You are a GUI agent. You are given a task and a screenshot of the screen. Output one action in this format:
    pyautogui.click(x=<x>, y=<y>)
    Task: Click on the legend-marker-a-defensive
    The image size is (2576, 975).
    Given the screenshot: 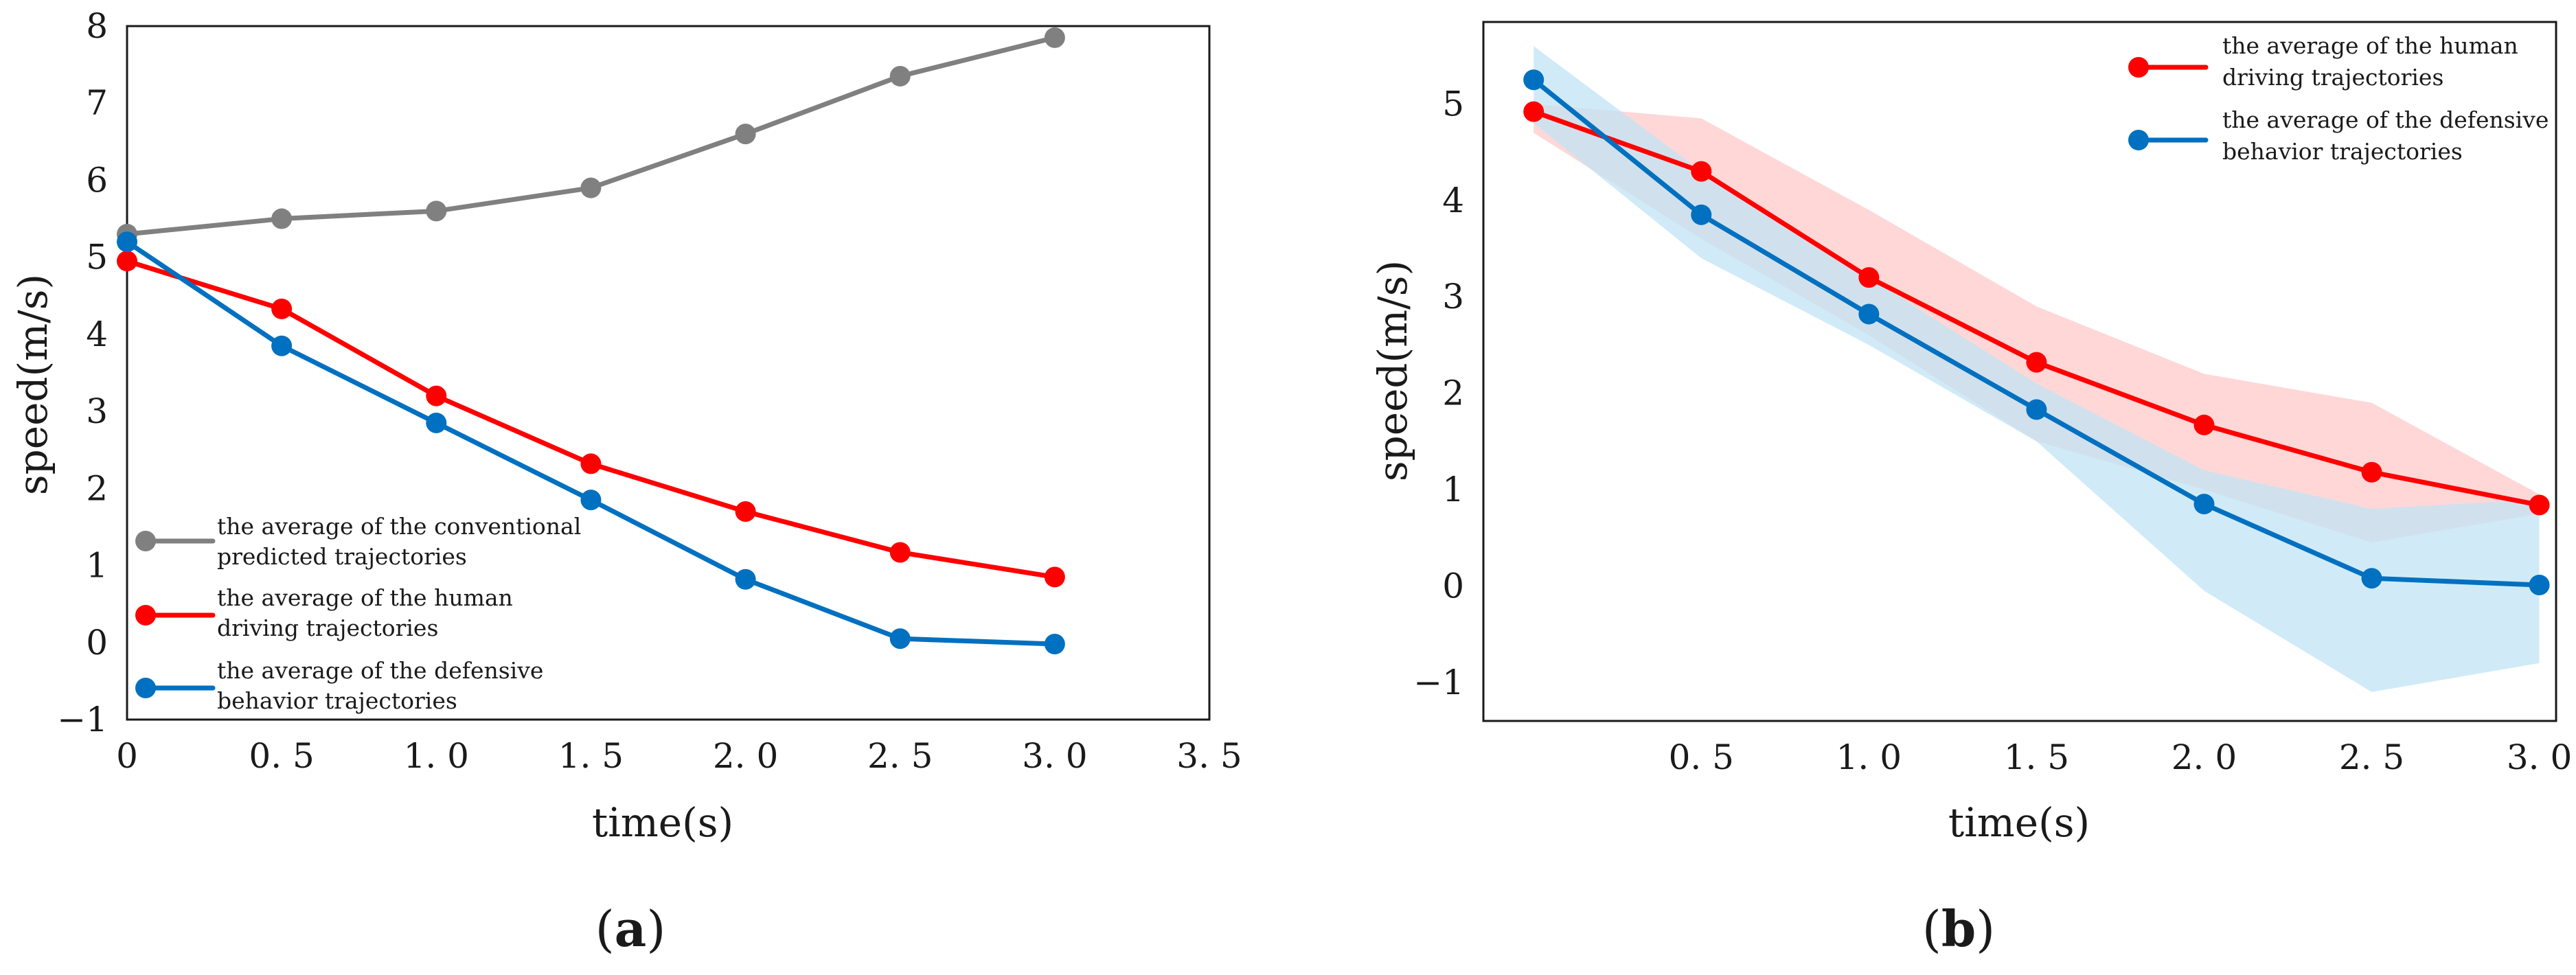 What is the action you would take?
    pyautogui.click(x=145, y=688)
    